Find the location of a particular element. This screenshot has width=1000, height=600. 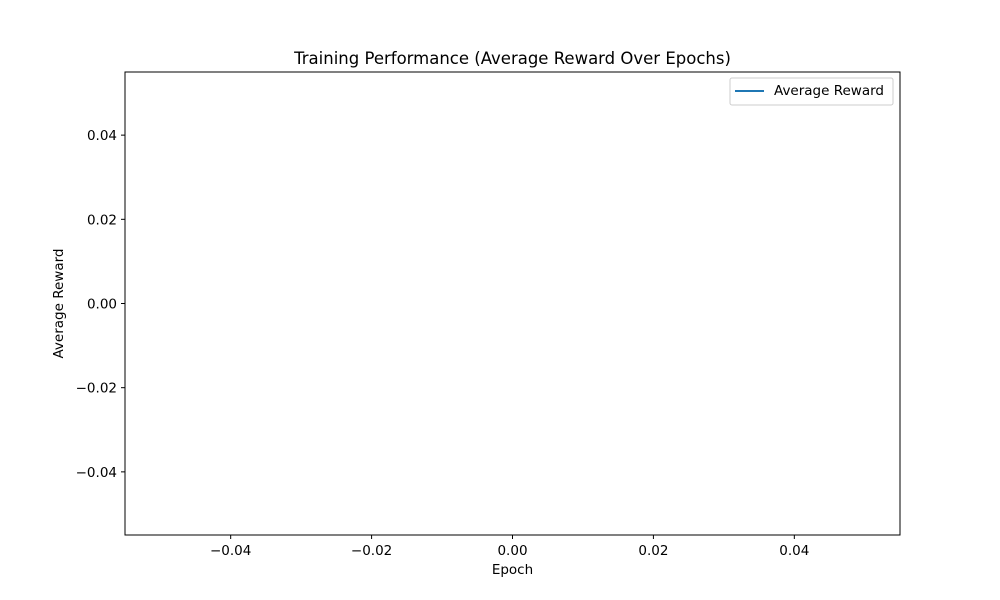

y-axis-ticks: −0.04 −0.02 0.00 0.02 0.04 is located at coordinates (100, 304).